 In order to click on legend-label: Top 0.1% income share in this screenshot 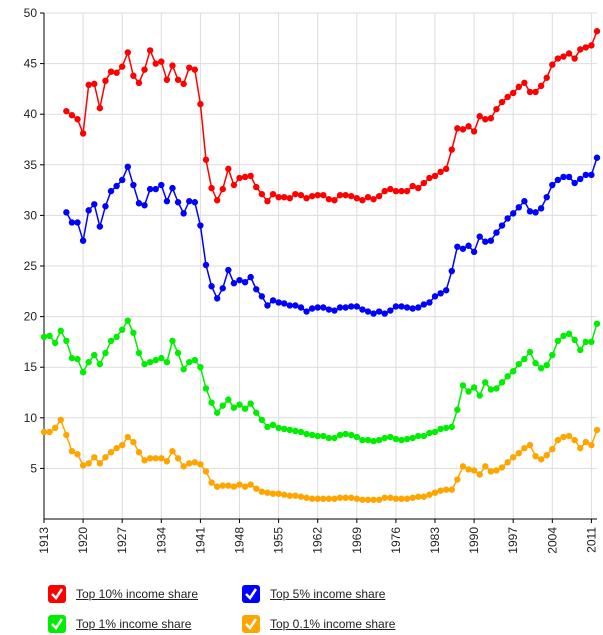, I will do `click(333, 624)`.